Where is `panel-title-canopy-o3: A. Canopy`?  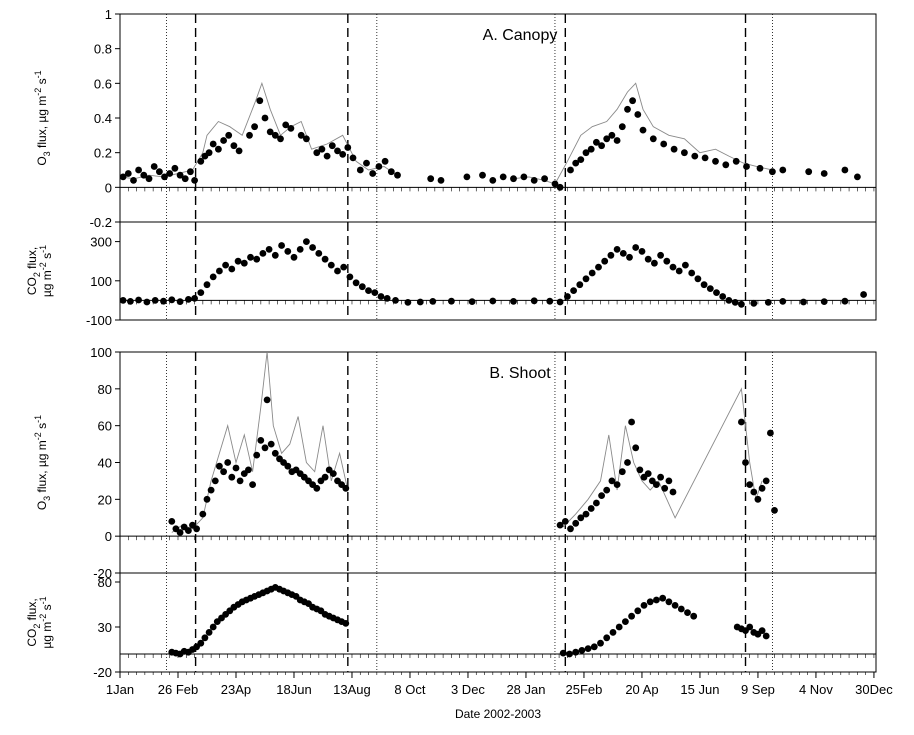 panel-title-canopy-o3: A. Canopy is located at coordinates (520, 35).